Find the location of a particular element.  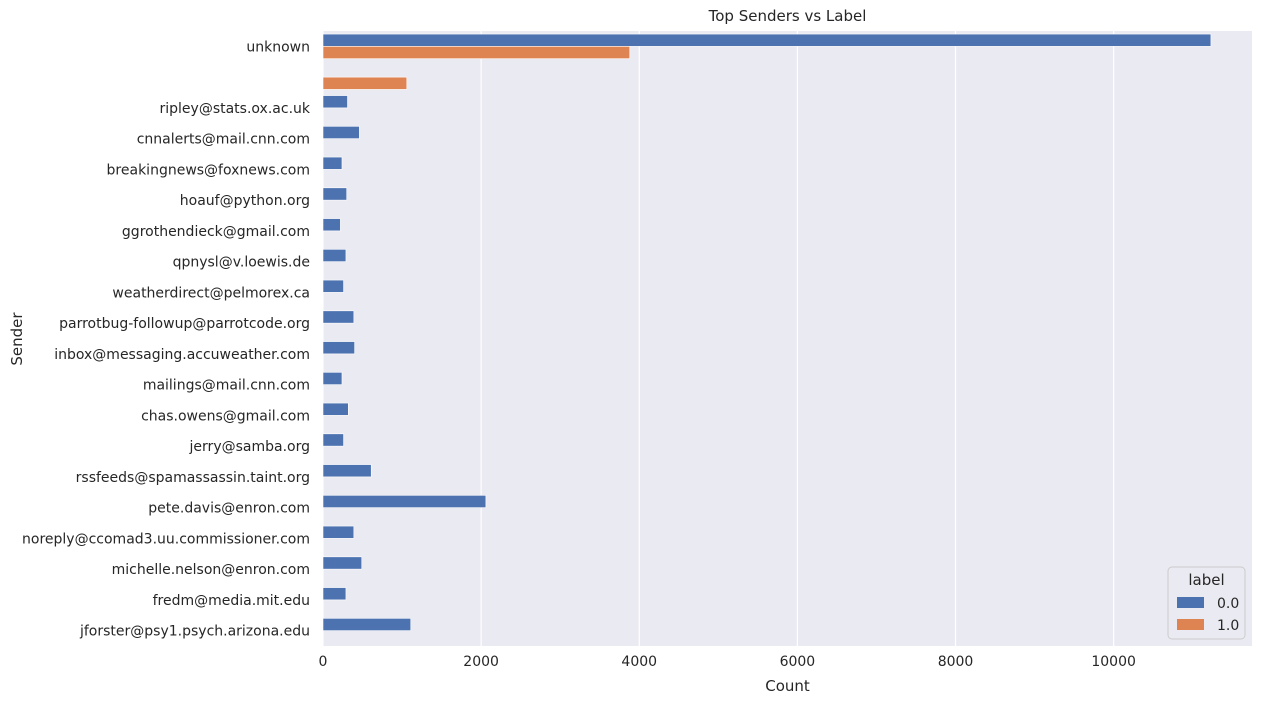

x-axis-label: Count is located at coordinates (787, 686).